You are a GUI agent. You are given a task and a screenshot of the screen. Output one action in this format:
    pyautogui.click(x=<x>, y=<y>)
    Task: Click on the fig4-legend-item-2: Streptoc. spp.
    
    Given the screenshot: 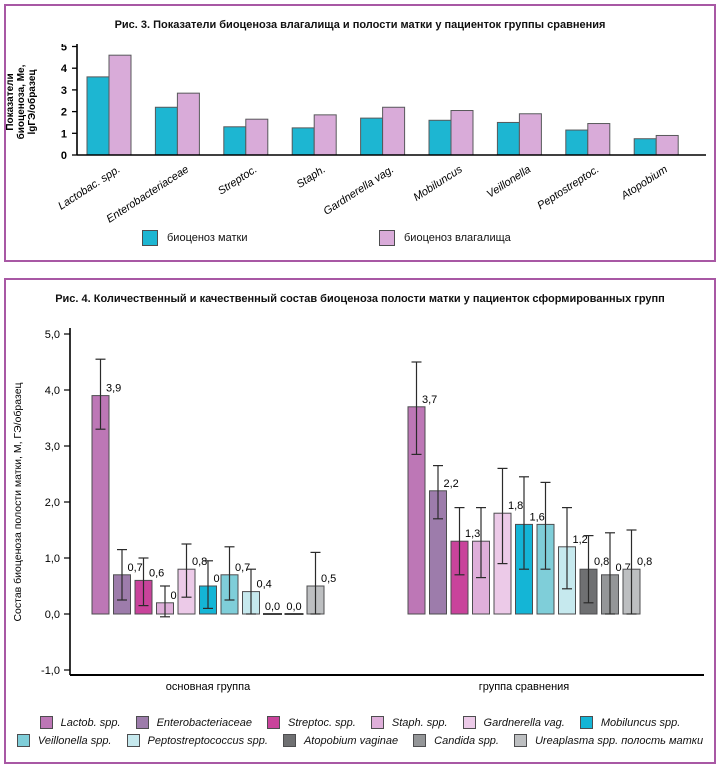 What is the action you would take?
    pyautogui.click(x=311, y=722)
    